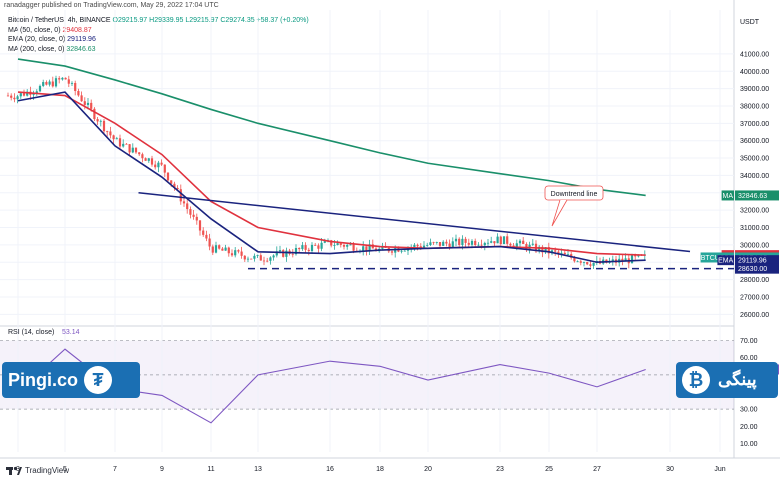 Image resolution: width=780 pixels, height=480 pixels. I want to click on date-tick-label: 13, so click(258, 469).